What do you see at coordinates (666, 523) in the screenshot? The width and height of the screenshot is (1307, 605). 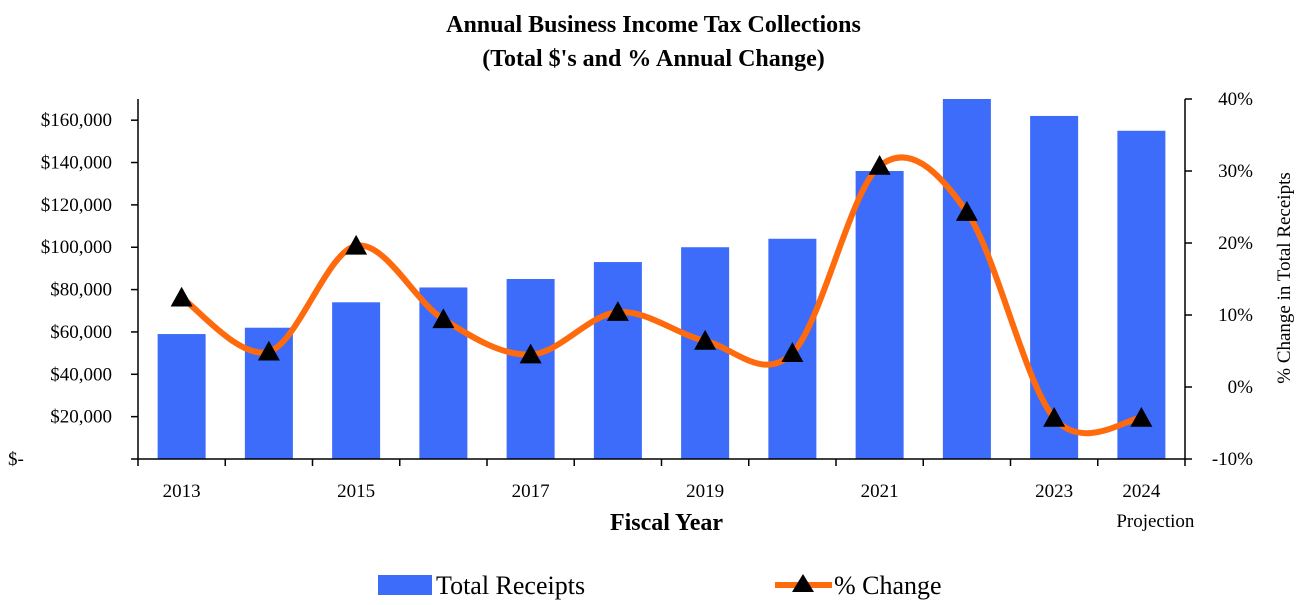 I see `x-axis-title: Fiscal Year` at bounding box center [666, 523].